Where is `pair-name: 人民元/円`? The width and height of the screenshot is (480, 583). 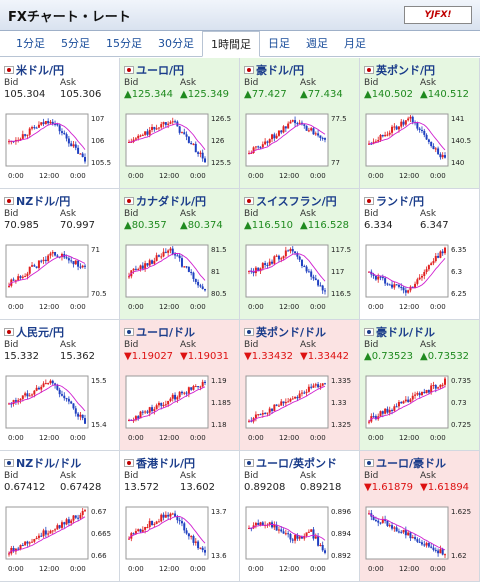 pair-name: 人民元/円 is located at coordinates (40, 332).